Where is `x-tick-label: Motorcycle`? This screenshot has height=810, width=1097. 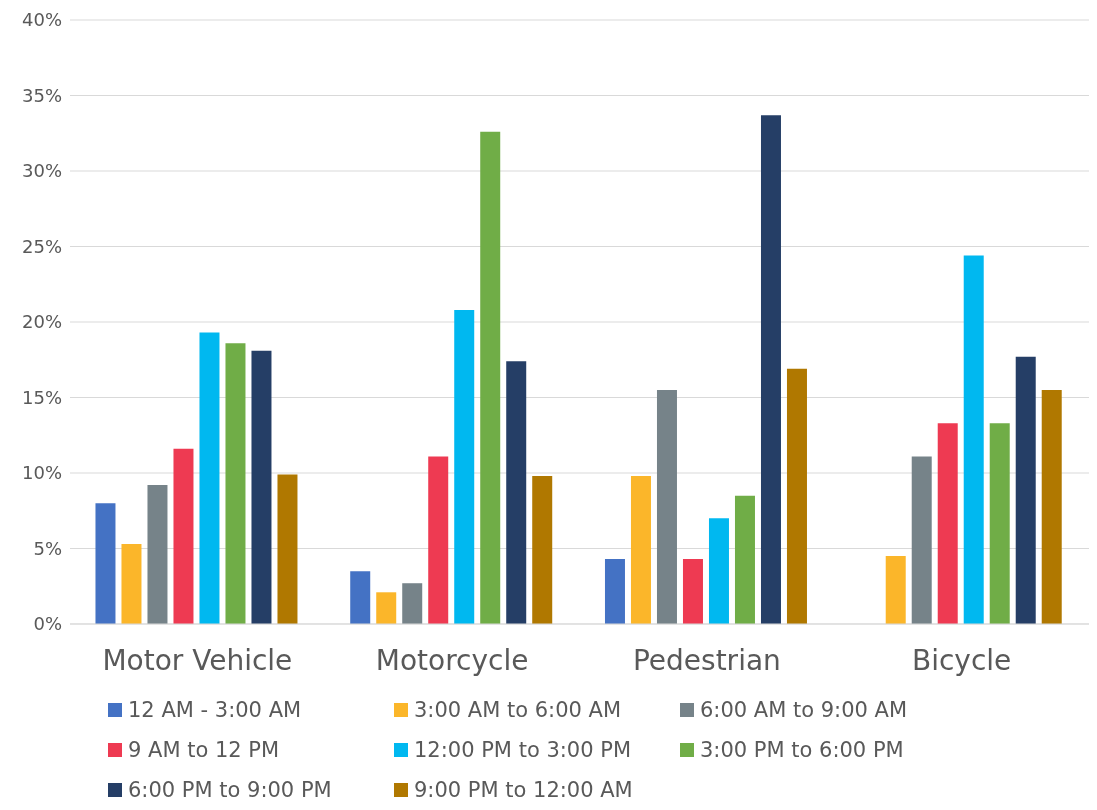 x-tick-label: Motorcycle is located at coordinates (452, 660).